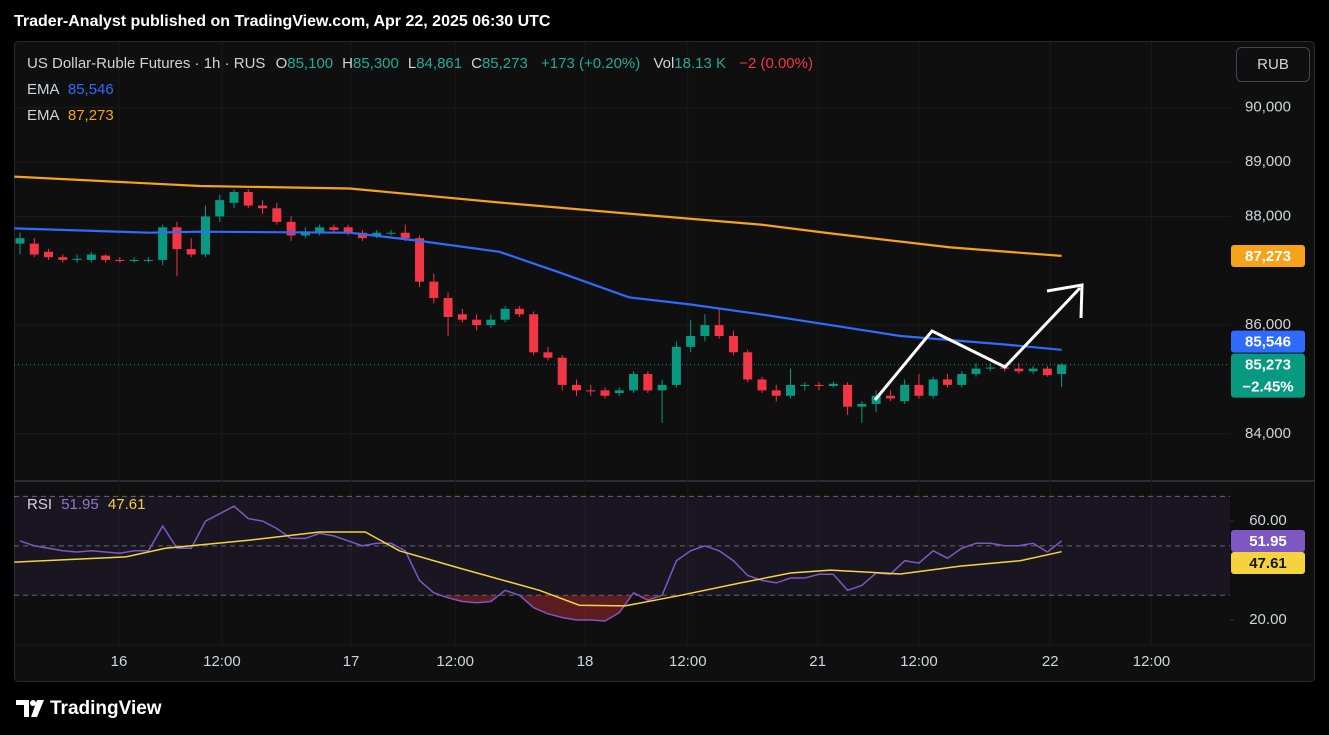  I want to click on x-tick-label: 18, so click(585, 661).